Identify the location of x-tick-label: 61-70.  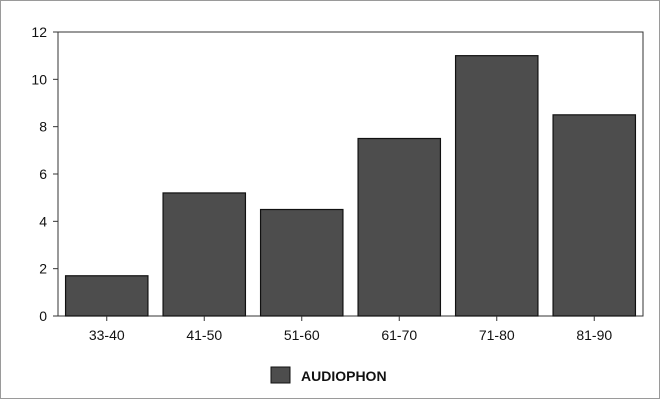
(399, 335).